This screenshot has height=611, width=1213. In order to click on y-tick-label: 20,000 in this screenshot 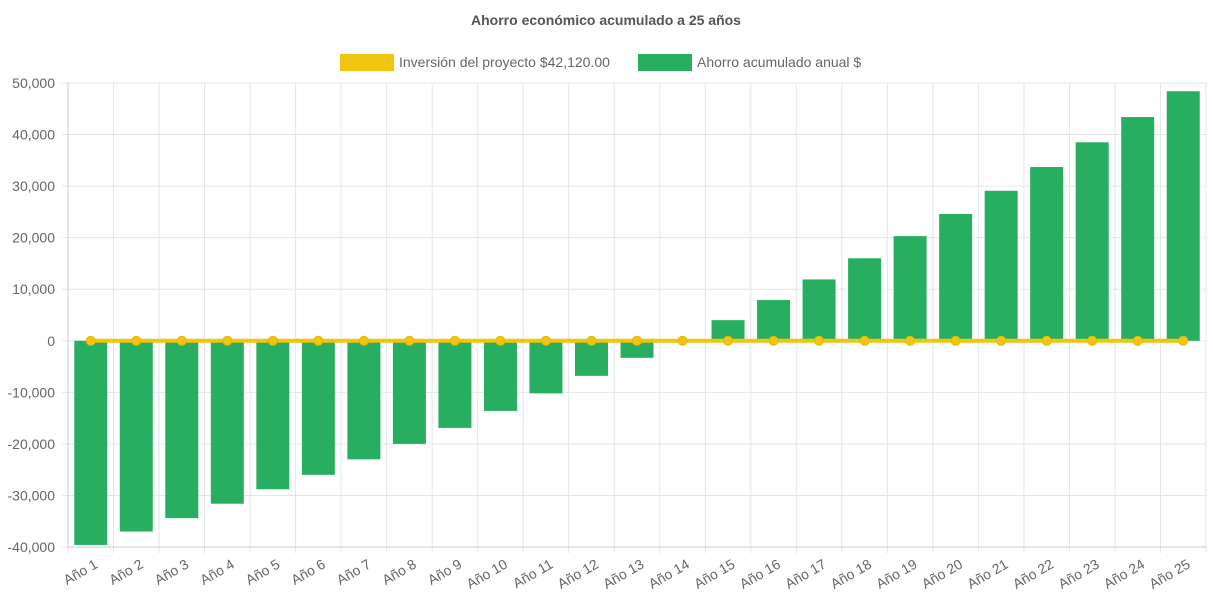, I will do `click(33, 238)`.